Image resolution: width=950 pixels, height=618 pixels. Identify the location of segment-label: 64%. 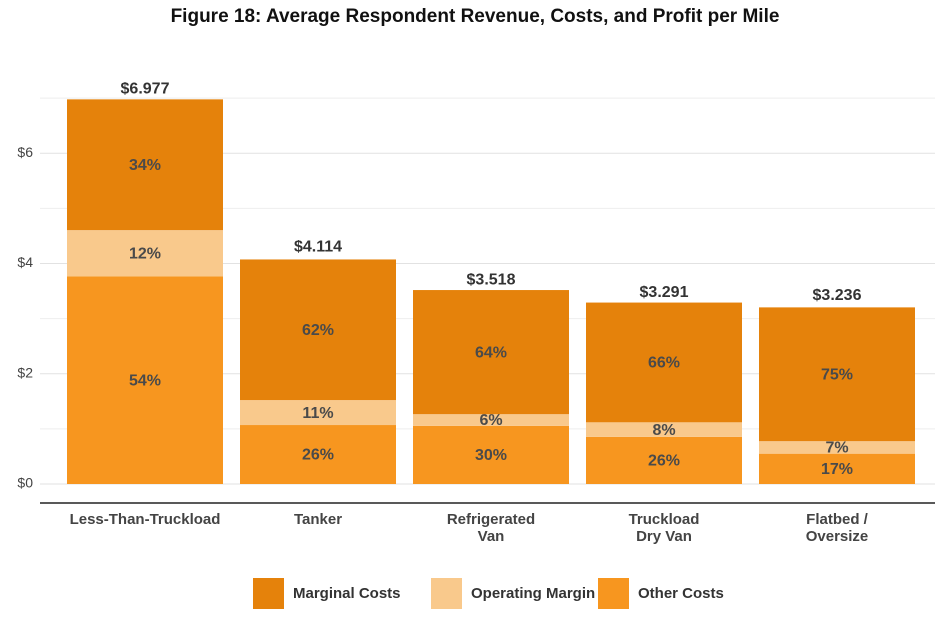
(491, 352).